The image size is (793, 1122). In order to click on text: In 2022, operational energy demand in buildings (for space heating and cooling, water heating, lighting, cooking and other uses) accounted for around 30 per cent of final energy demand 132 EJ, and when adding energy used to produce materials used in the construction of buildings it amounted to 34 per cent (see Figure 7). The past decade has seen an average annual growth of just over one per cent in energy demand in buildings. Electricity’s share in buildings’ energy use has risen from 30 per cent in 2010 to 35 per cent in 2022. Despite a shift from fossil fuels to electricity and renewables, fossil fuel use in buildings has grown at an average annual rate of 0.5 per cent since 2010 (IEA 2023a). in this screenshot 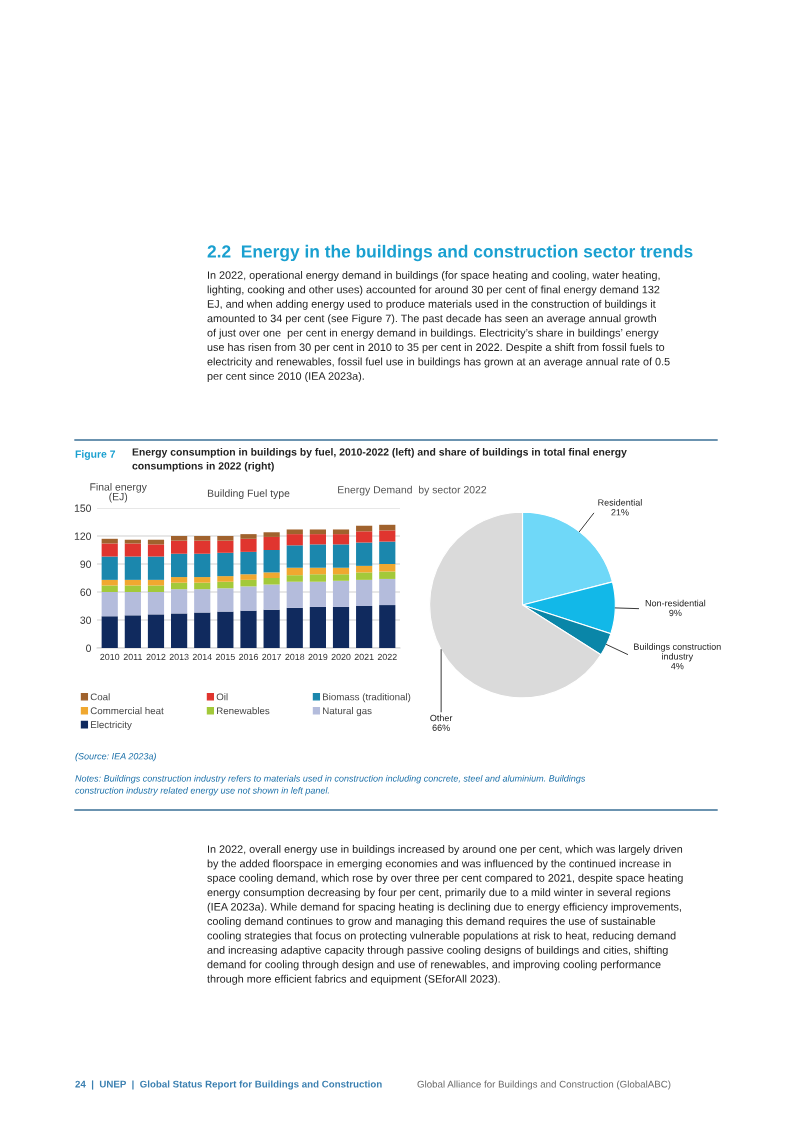, I will do `click(438, 327)`.